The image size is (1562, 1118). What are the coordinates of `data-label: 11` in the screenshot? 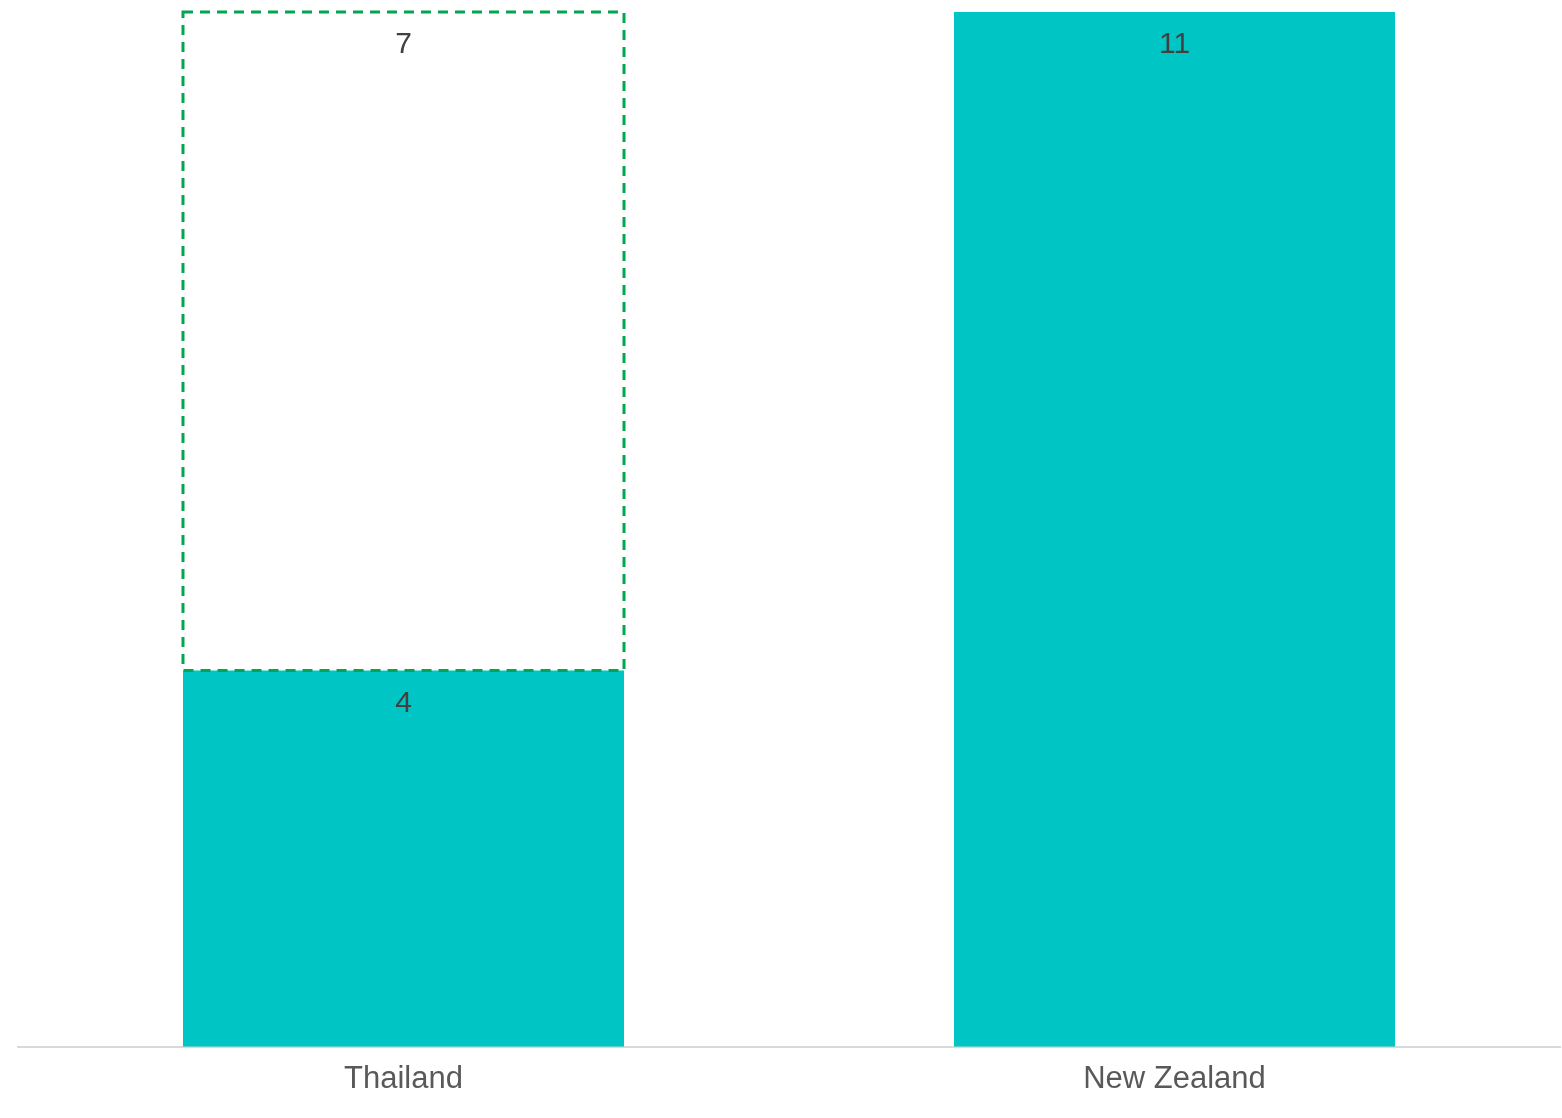 It's located at (1174, 43).